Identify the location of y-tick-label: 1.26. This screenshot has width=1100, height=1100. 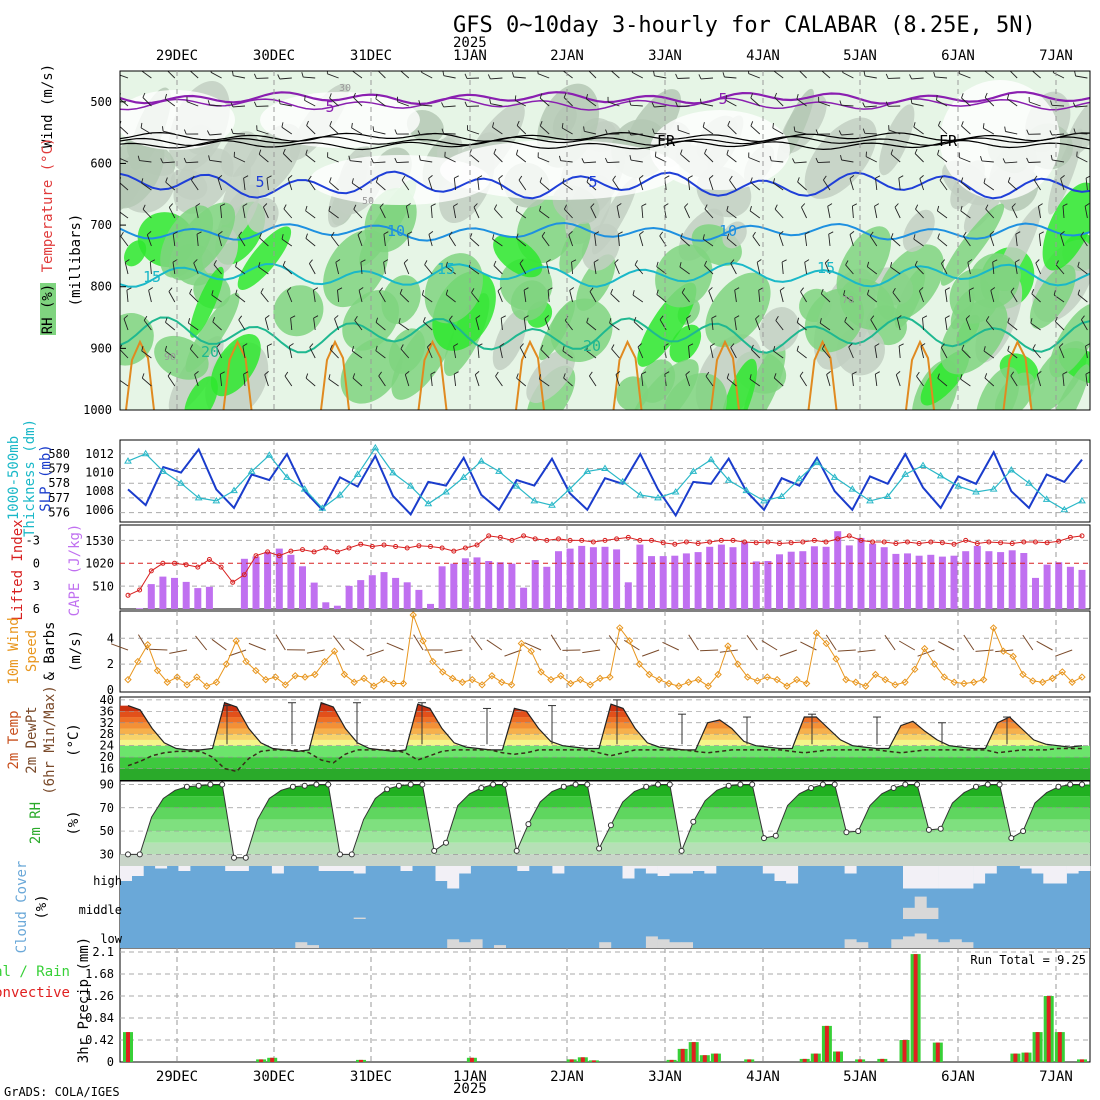
(99, 996).